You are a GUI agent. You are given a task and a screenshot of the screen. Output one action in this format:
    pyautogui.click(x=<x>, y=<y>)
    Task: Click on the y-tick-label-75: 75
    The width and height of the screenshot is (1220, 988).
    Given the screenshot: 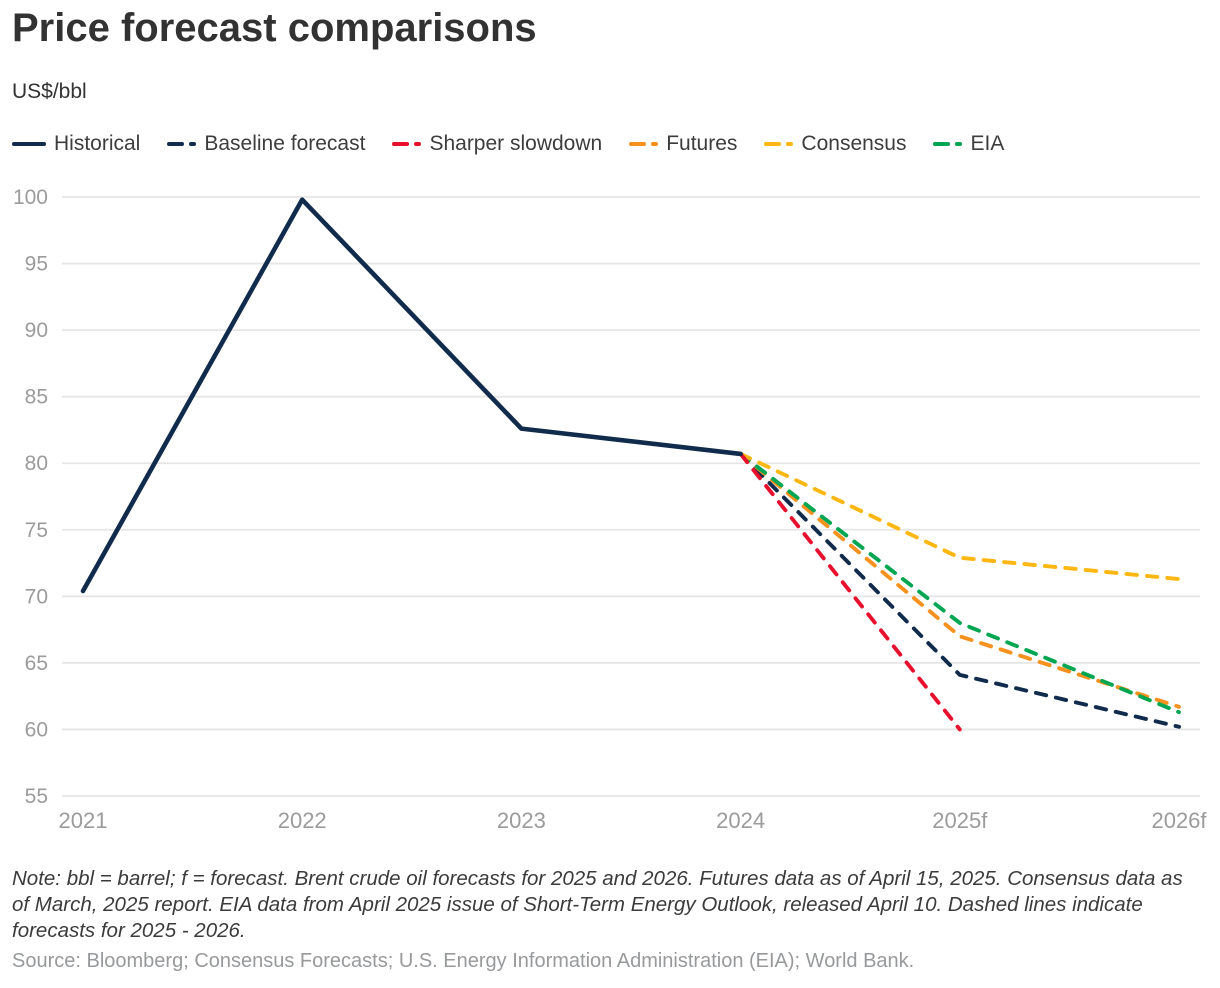 What is the action you would take?
    pyautogui.click(x=36, y=530)
    